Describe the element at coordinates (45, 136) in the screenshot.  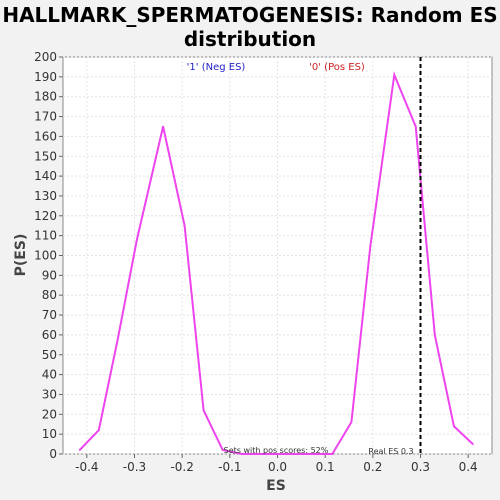
I see `y-tick-label: 160` at that location.